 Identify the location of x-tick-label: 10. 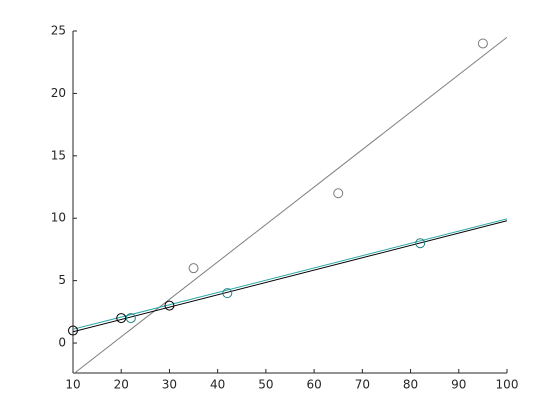
(72, 385).